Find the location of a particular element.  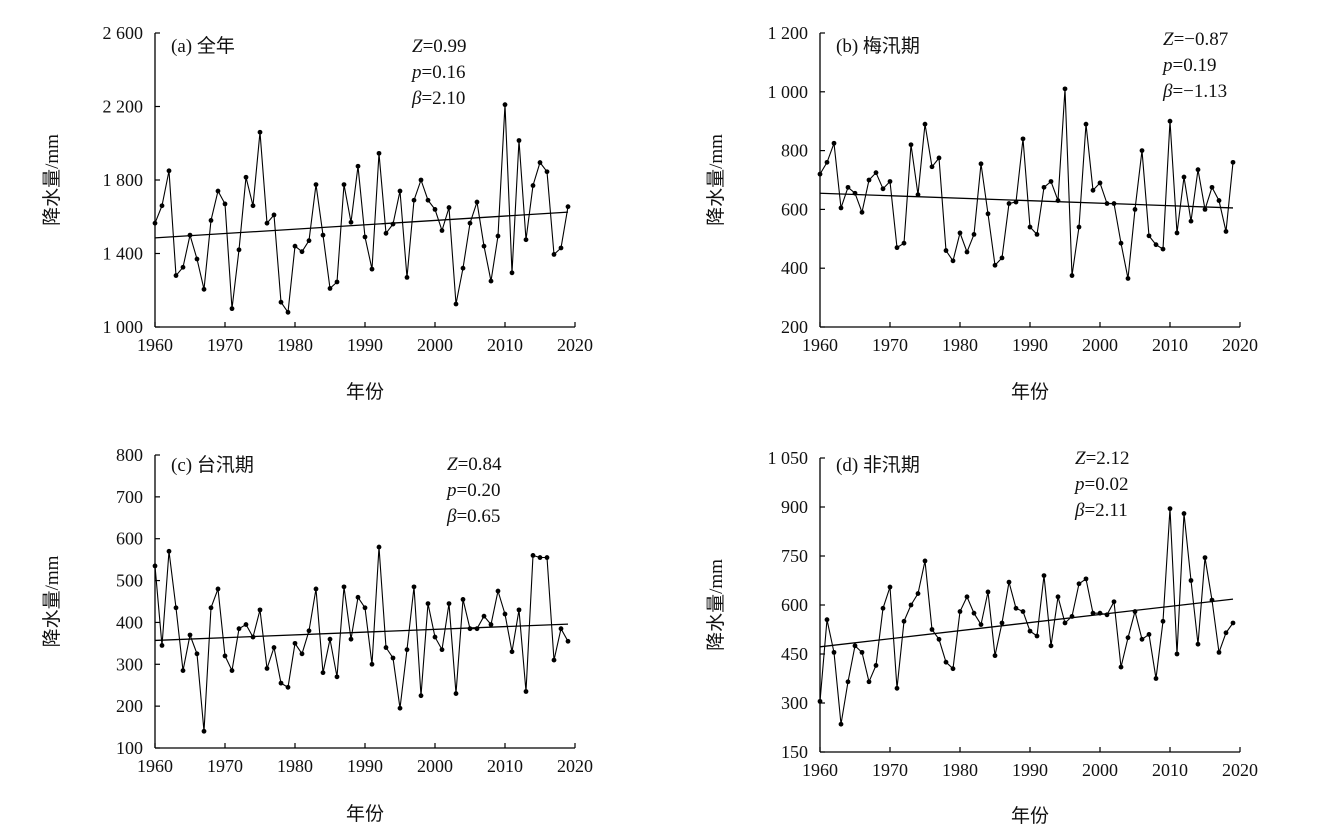

x-axis-label: 年份 is located at coordinates (365, 392).